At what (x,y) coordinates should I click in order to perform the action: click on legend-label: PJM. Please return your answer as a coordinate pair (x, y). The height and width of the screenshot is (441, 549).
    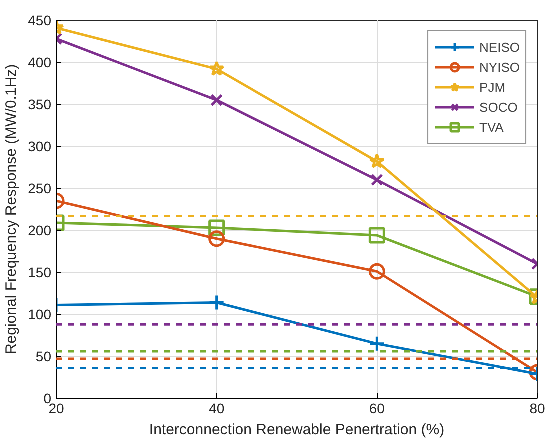
    Looking at the image, I should click on (493, 87).